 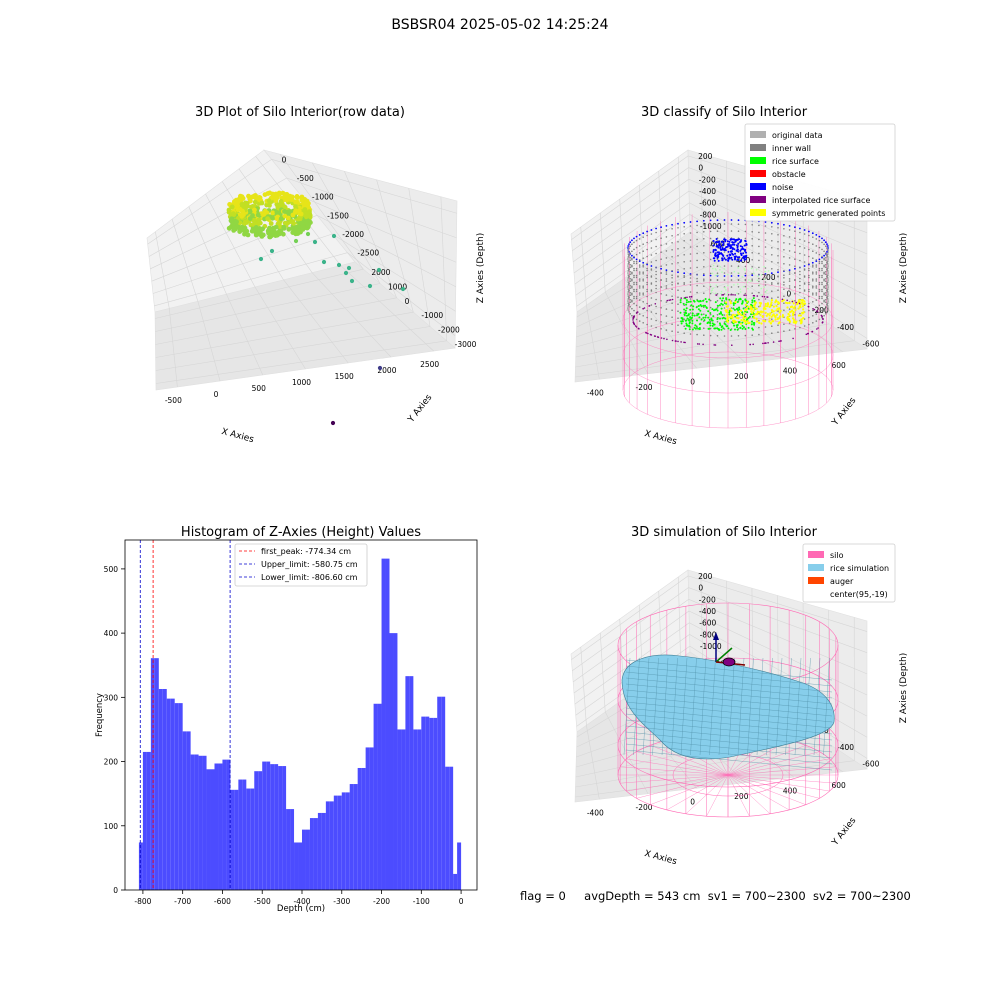 I want to click on cls-z-tick-label: -1000, so click(x=711, y=226).